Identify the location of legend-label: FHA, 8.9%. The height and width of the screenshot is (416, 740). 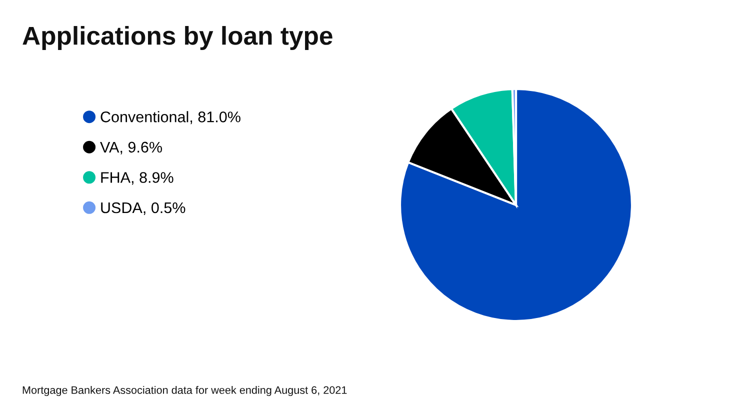
(137, 178).